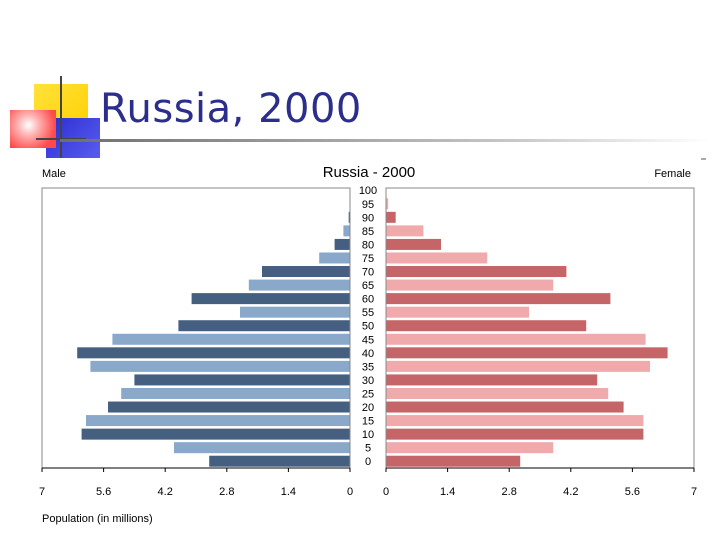 Image resolution: width=720 pixels, height=540 pixels. What do you see at coordinates (368, 354) in the screenshot?
I see `age-label-40: 40` at bounding box center [368, 354].